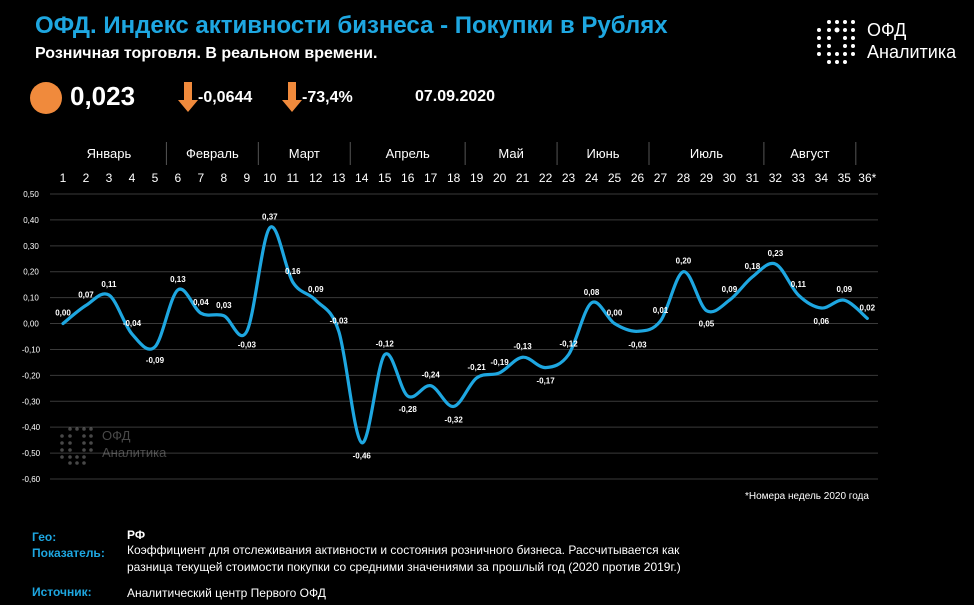 Image resolution: width=974 pixels, height=605 pixels. Describe the element at coordinates (132, 178) in the screenshot. I see `x-tick-label: 4` at that location.